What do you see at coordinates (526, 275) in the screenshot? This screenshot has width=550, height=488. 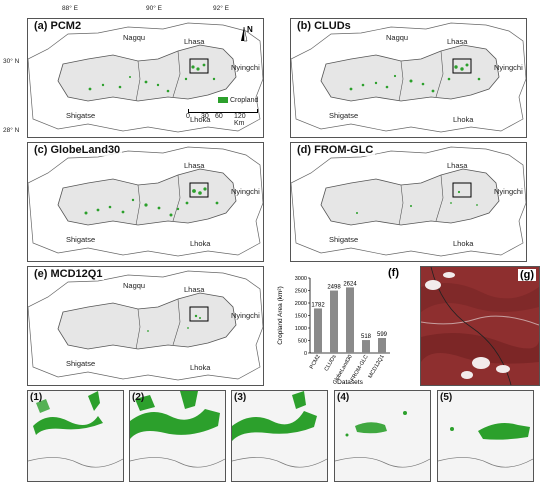 I see `image-panel-label: (g)` at bounding box center [526, 275].